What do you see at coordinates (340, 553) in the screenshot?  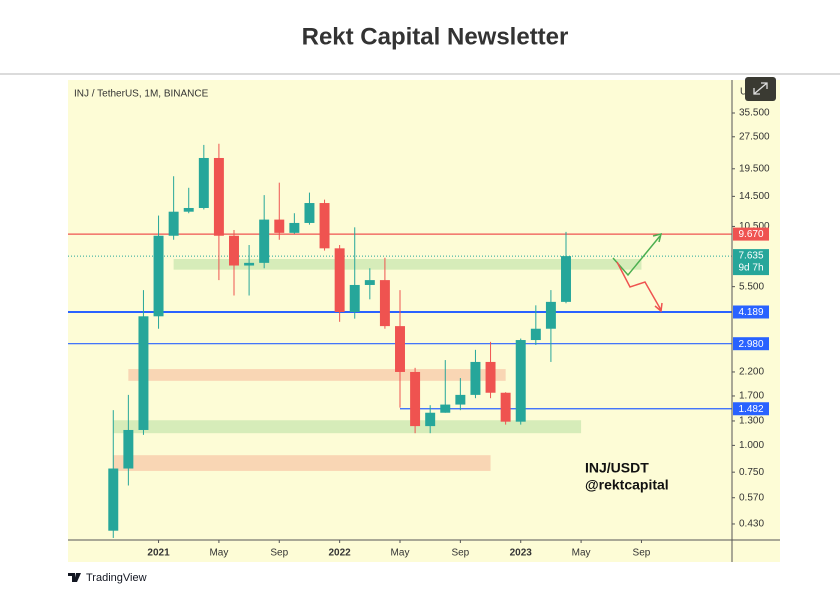 I see `x-tick-label: 2022` at bounding box center [340, 553].